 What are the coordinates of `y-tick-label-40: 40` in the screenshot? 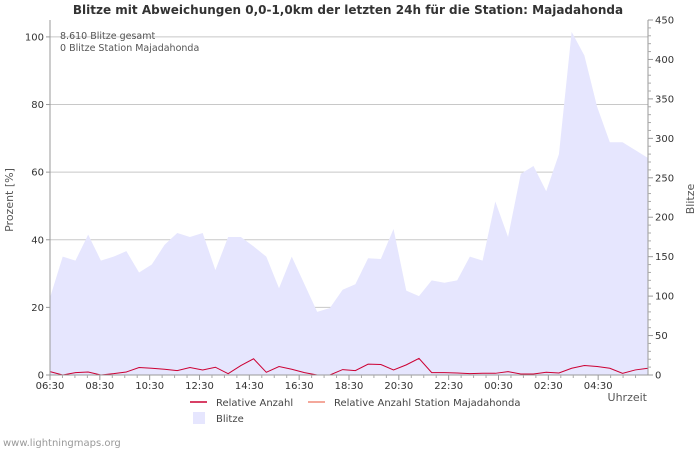 It's located at (37, 240).